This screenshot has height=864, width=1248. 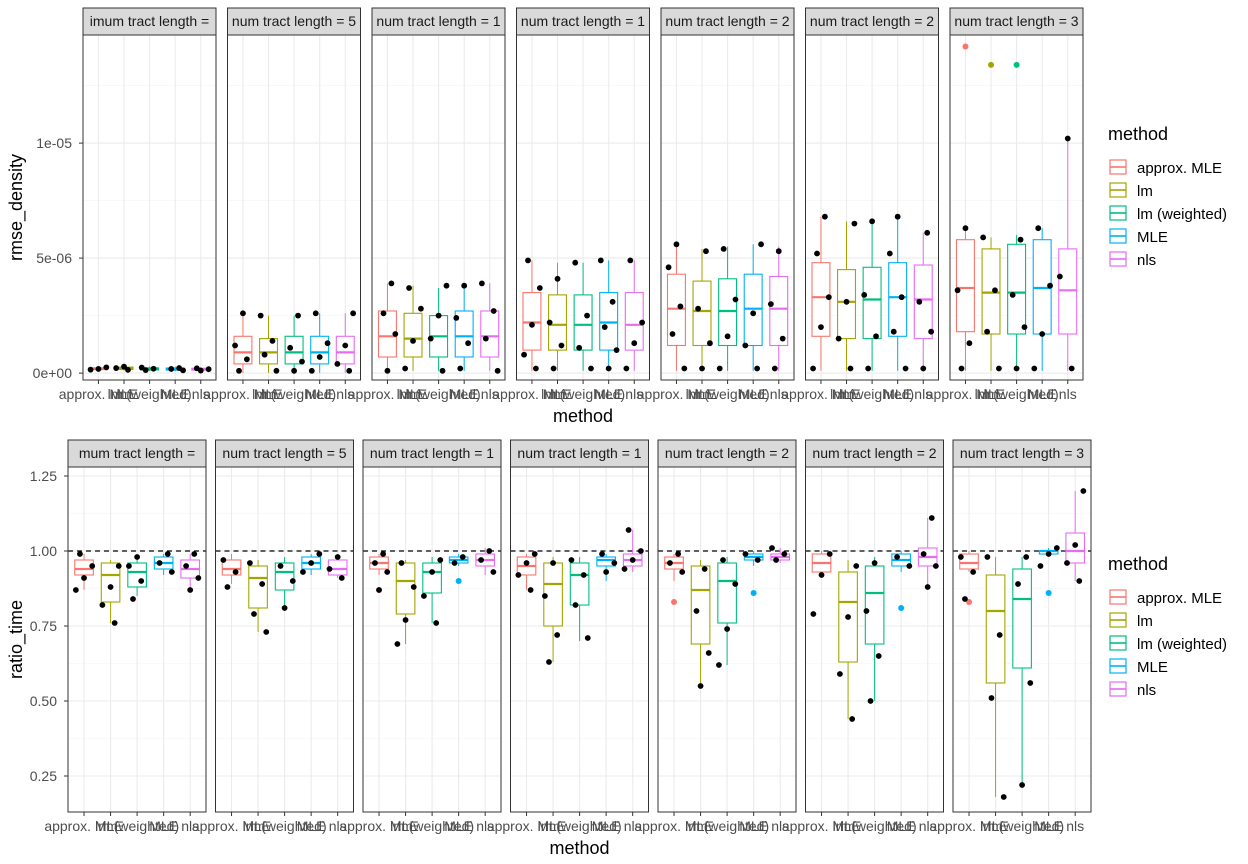 What do you see at coordinates (1131, 191) in the screenshot?
I see `legend-item: lm` at bounding box center [1131, 191].